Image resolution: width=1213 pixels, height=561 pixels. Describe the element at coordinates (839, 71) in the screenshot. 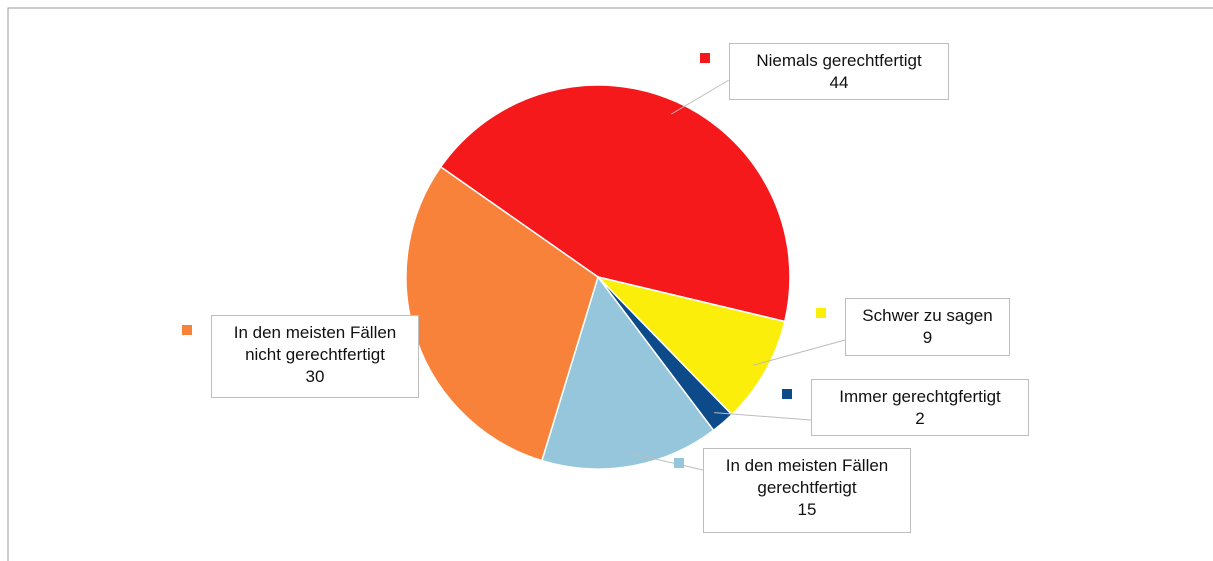

I see `data-label: Niemals gerechtfertigt 44` at that location.